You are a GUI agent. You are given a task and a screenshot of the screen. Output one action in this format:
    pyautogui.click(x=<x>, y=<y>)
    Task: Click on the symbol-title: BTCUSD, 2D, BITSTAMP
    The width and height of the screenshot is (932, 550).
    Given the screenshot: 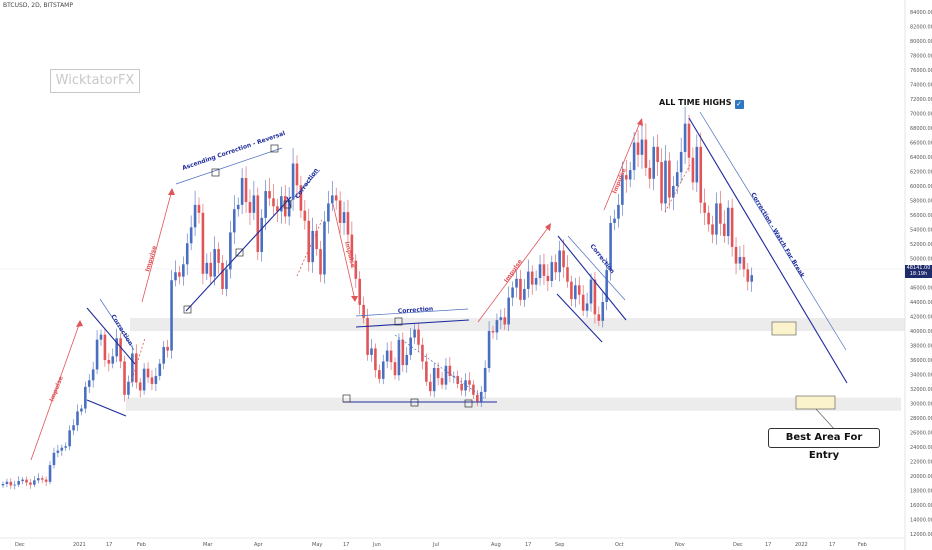 What is the action you would take?
    pyautogui.click(x=38, y=5)
    